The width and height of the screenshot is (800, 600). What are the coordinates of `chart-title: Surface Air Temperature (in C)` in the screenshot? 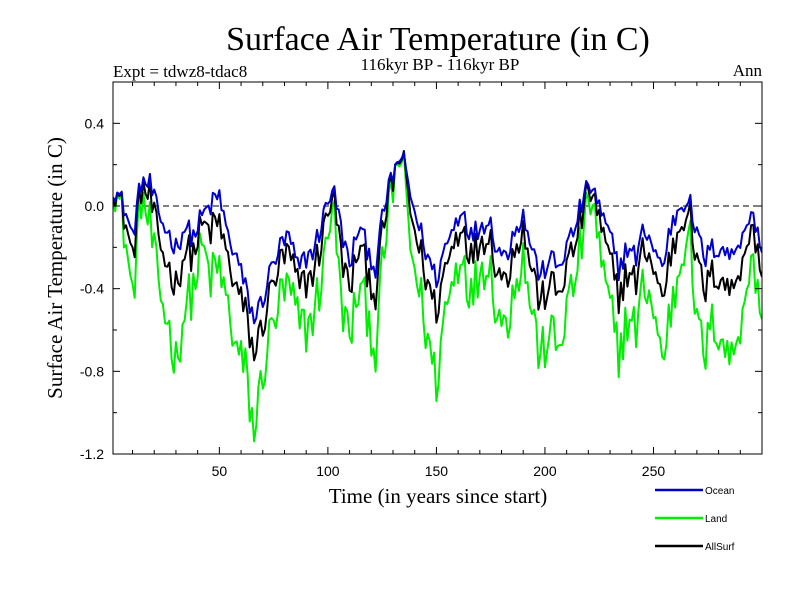 It's located at (438, 39).